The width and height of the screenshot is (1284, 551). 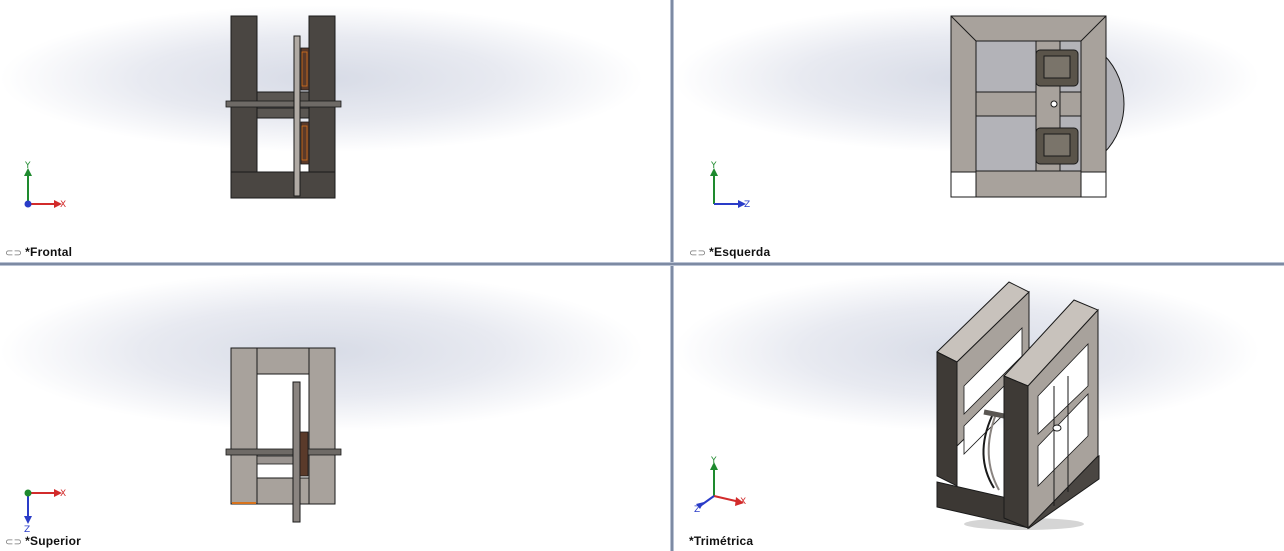 I want to click on viewport-splitter-vertical, so click(x=672, y=275).